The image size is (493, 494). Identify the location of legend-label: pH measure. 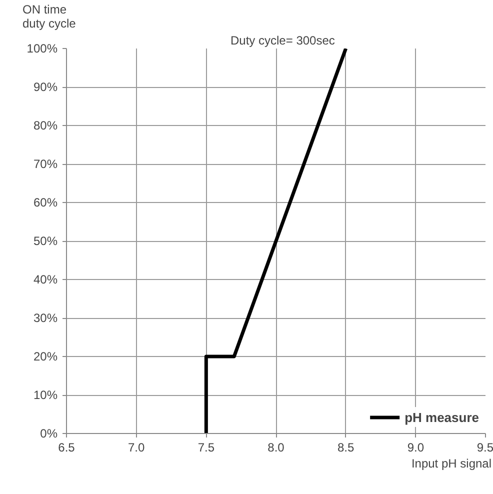
(441, 417).